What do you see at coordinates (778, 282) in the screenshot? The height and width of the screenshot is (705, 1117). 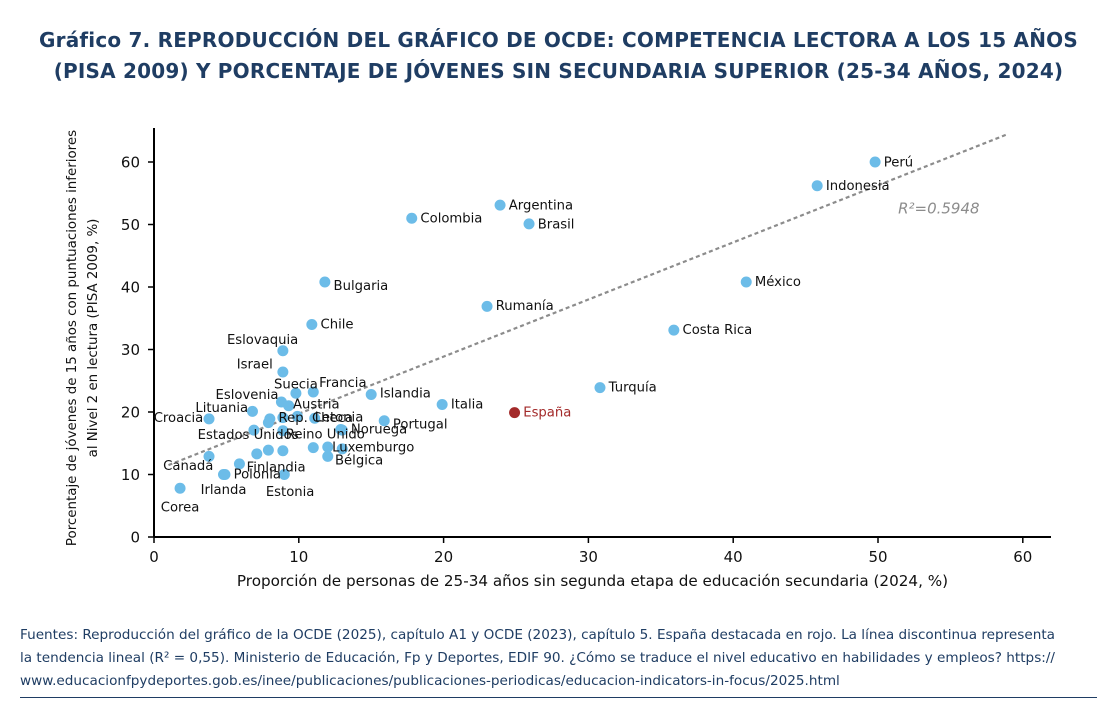 I see `label-mexico: México` at bounding box center [778, 282].